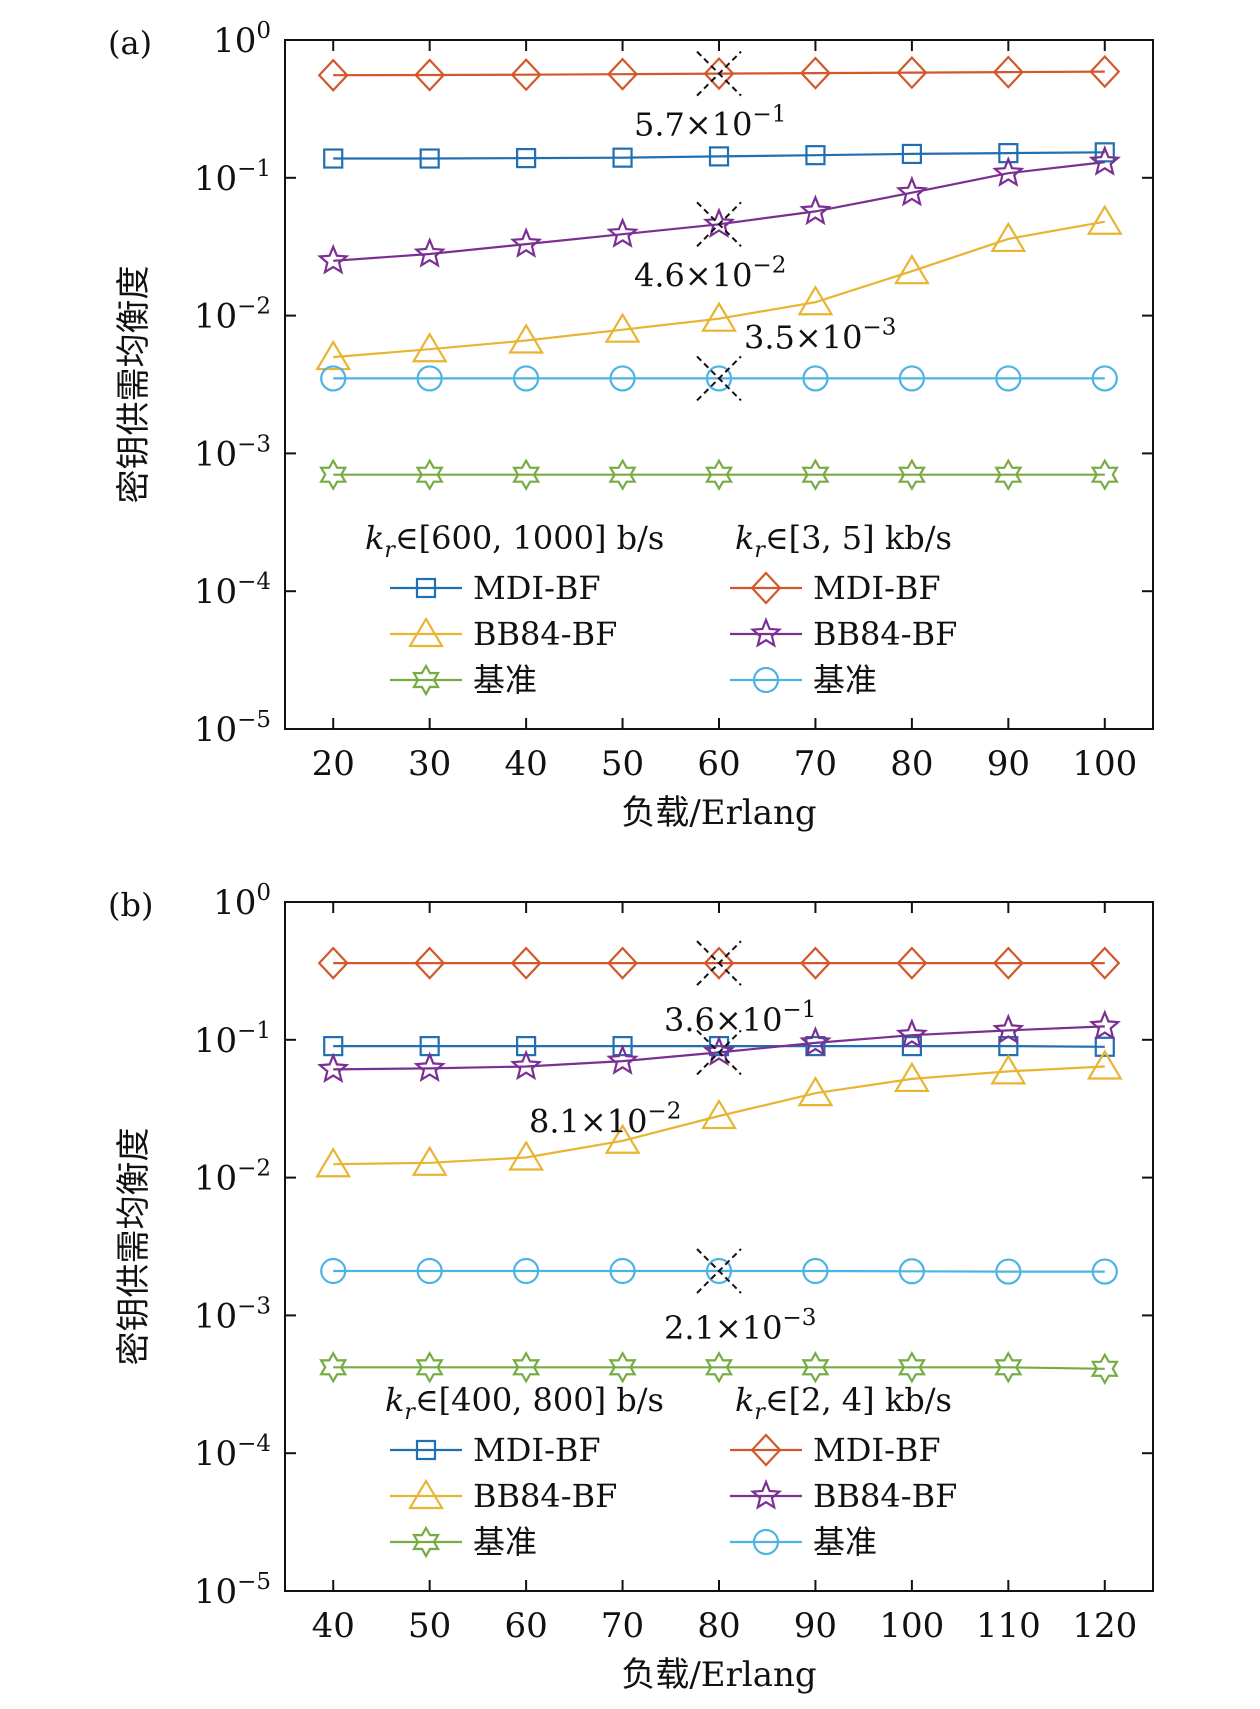 This screenshot has width=1260, height=1709. Describe the element at coordinates (254, 720) in the screenshot. I see `tick-exponent: −5` at that location.